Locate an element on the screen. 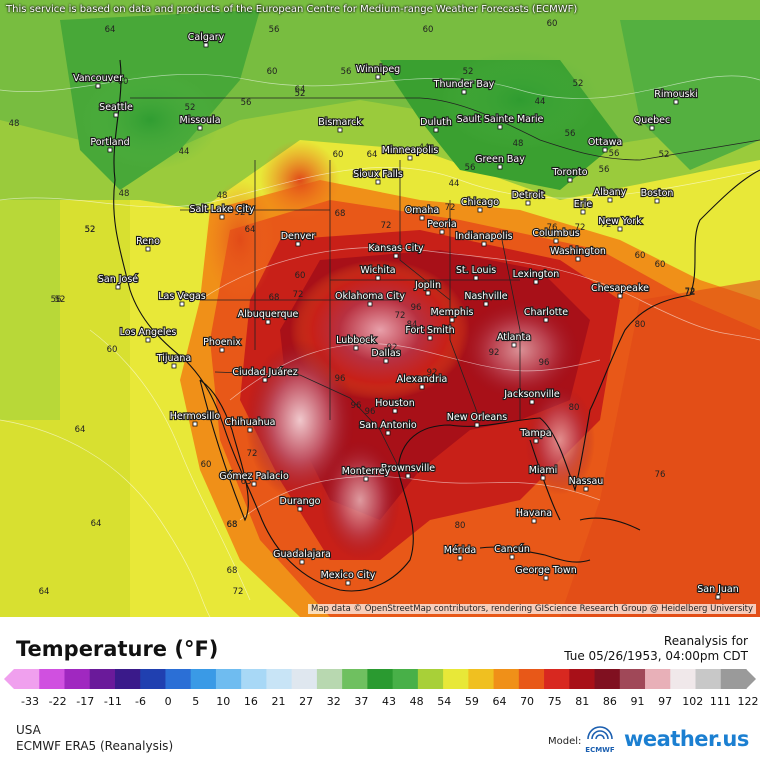 The image size is (760, 760). colorbar-tick-label: 0 is located at coordinates (168, 701).